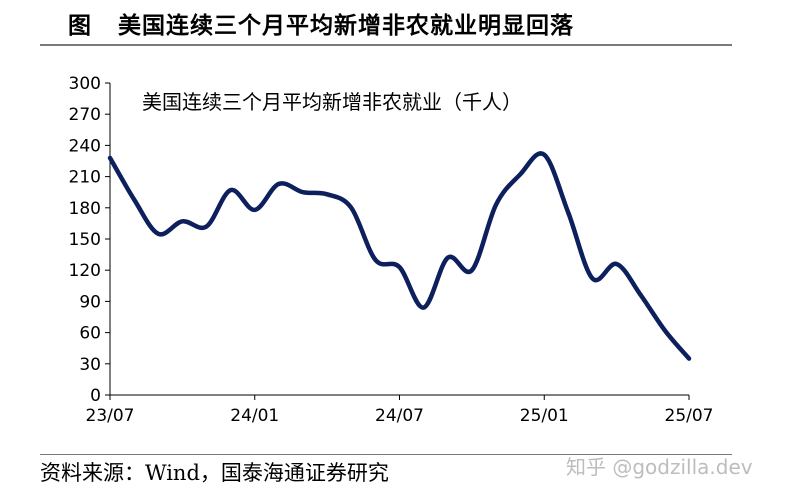 The height and width of the screenshot is (500, 785). I want to click on figure-title: 图美国连续三个月平均新增非农就业明显回落, so click(321, 23).